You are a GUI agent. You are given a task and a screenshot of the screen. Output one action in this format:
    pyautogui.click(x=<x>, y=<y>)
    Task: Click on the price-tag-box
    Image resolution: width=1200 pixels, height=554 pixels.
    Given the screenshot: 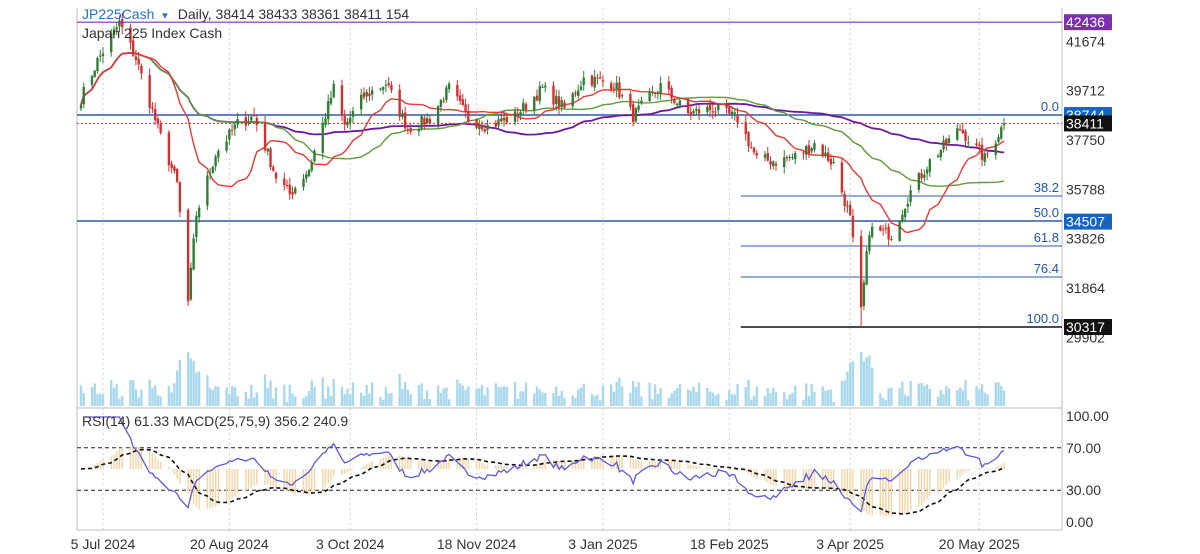 What is the action you would take?
    pyautogui.click(x=1088, y=123)
    